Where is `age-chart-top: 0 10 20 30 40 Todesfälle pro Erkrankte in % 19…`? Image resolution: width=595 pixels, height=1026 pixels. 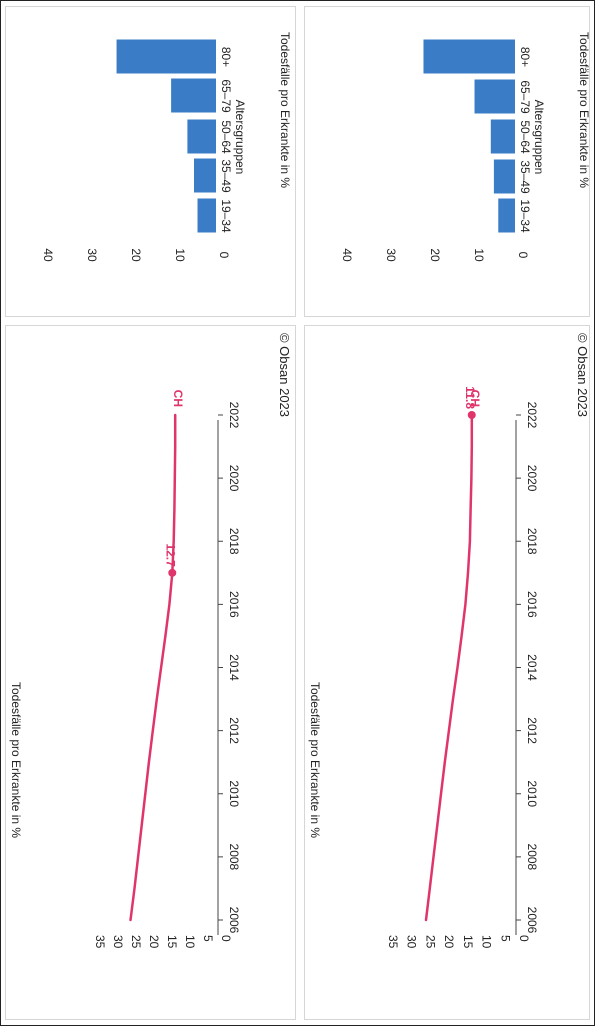
age-chart-top: 0 10 20 30 40 Todesfälle pro Erkrankte in % 19… is located at coordinates (150, 161).